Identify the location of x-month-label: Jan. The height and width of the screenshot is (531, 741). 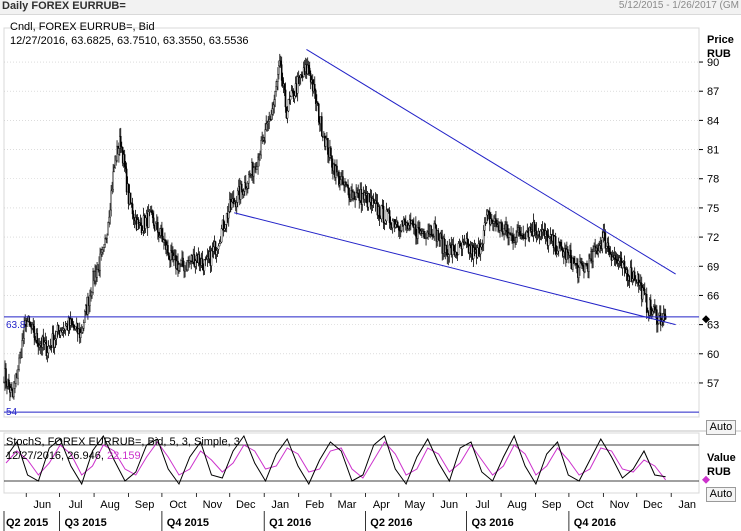
(280, 505).